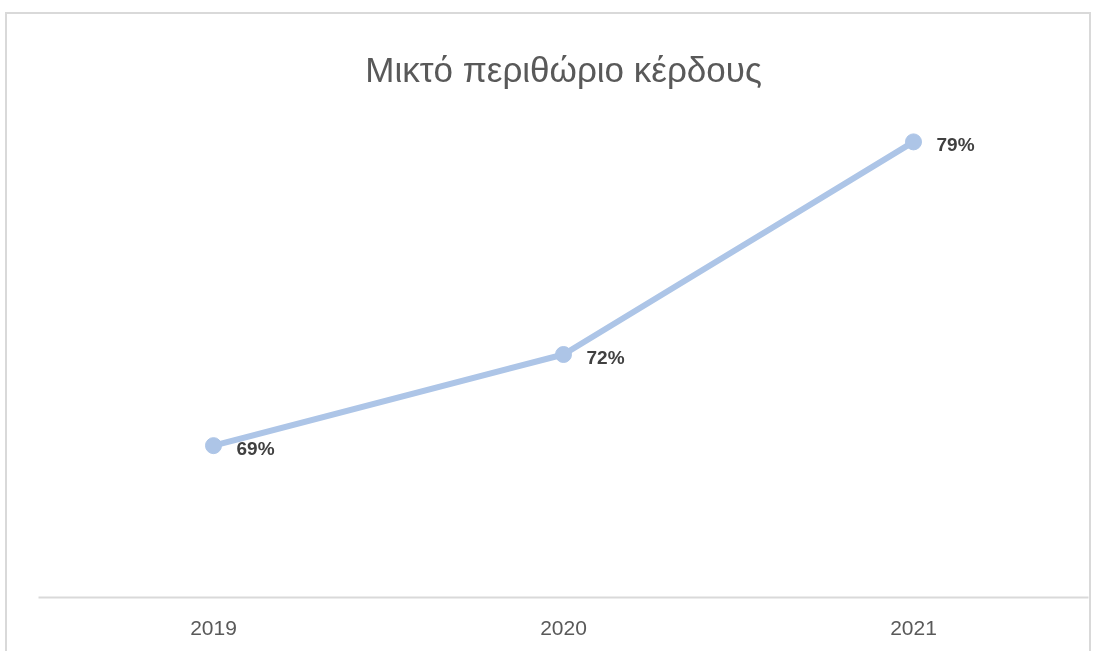  Describe the element at coordinates (213, 627) in the screenshot. I see `x-tick-label: 2019` at that location.